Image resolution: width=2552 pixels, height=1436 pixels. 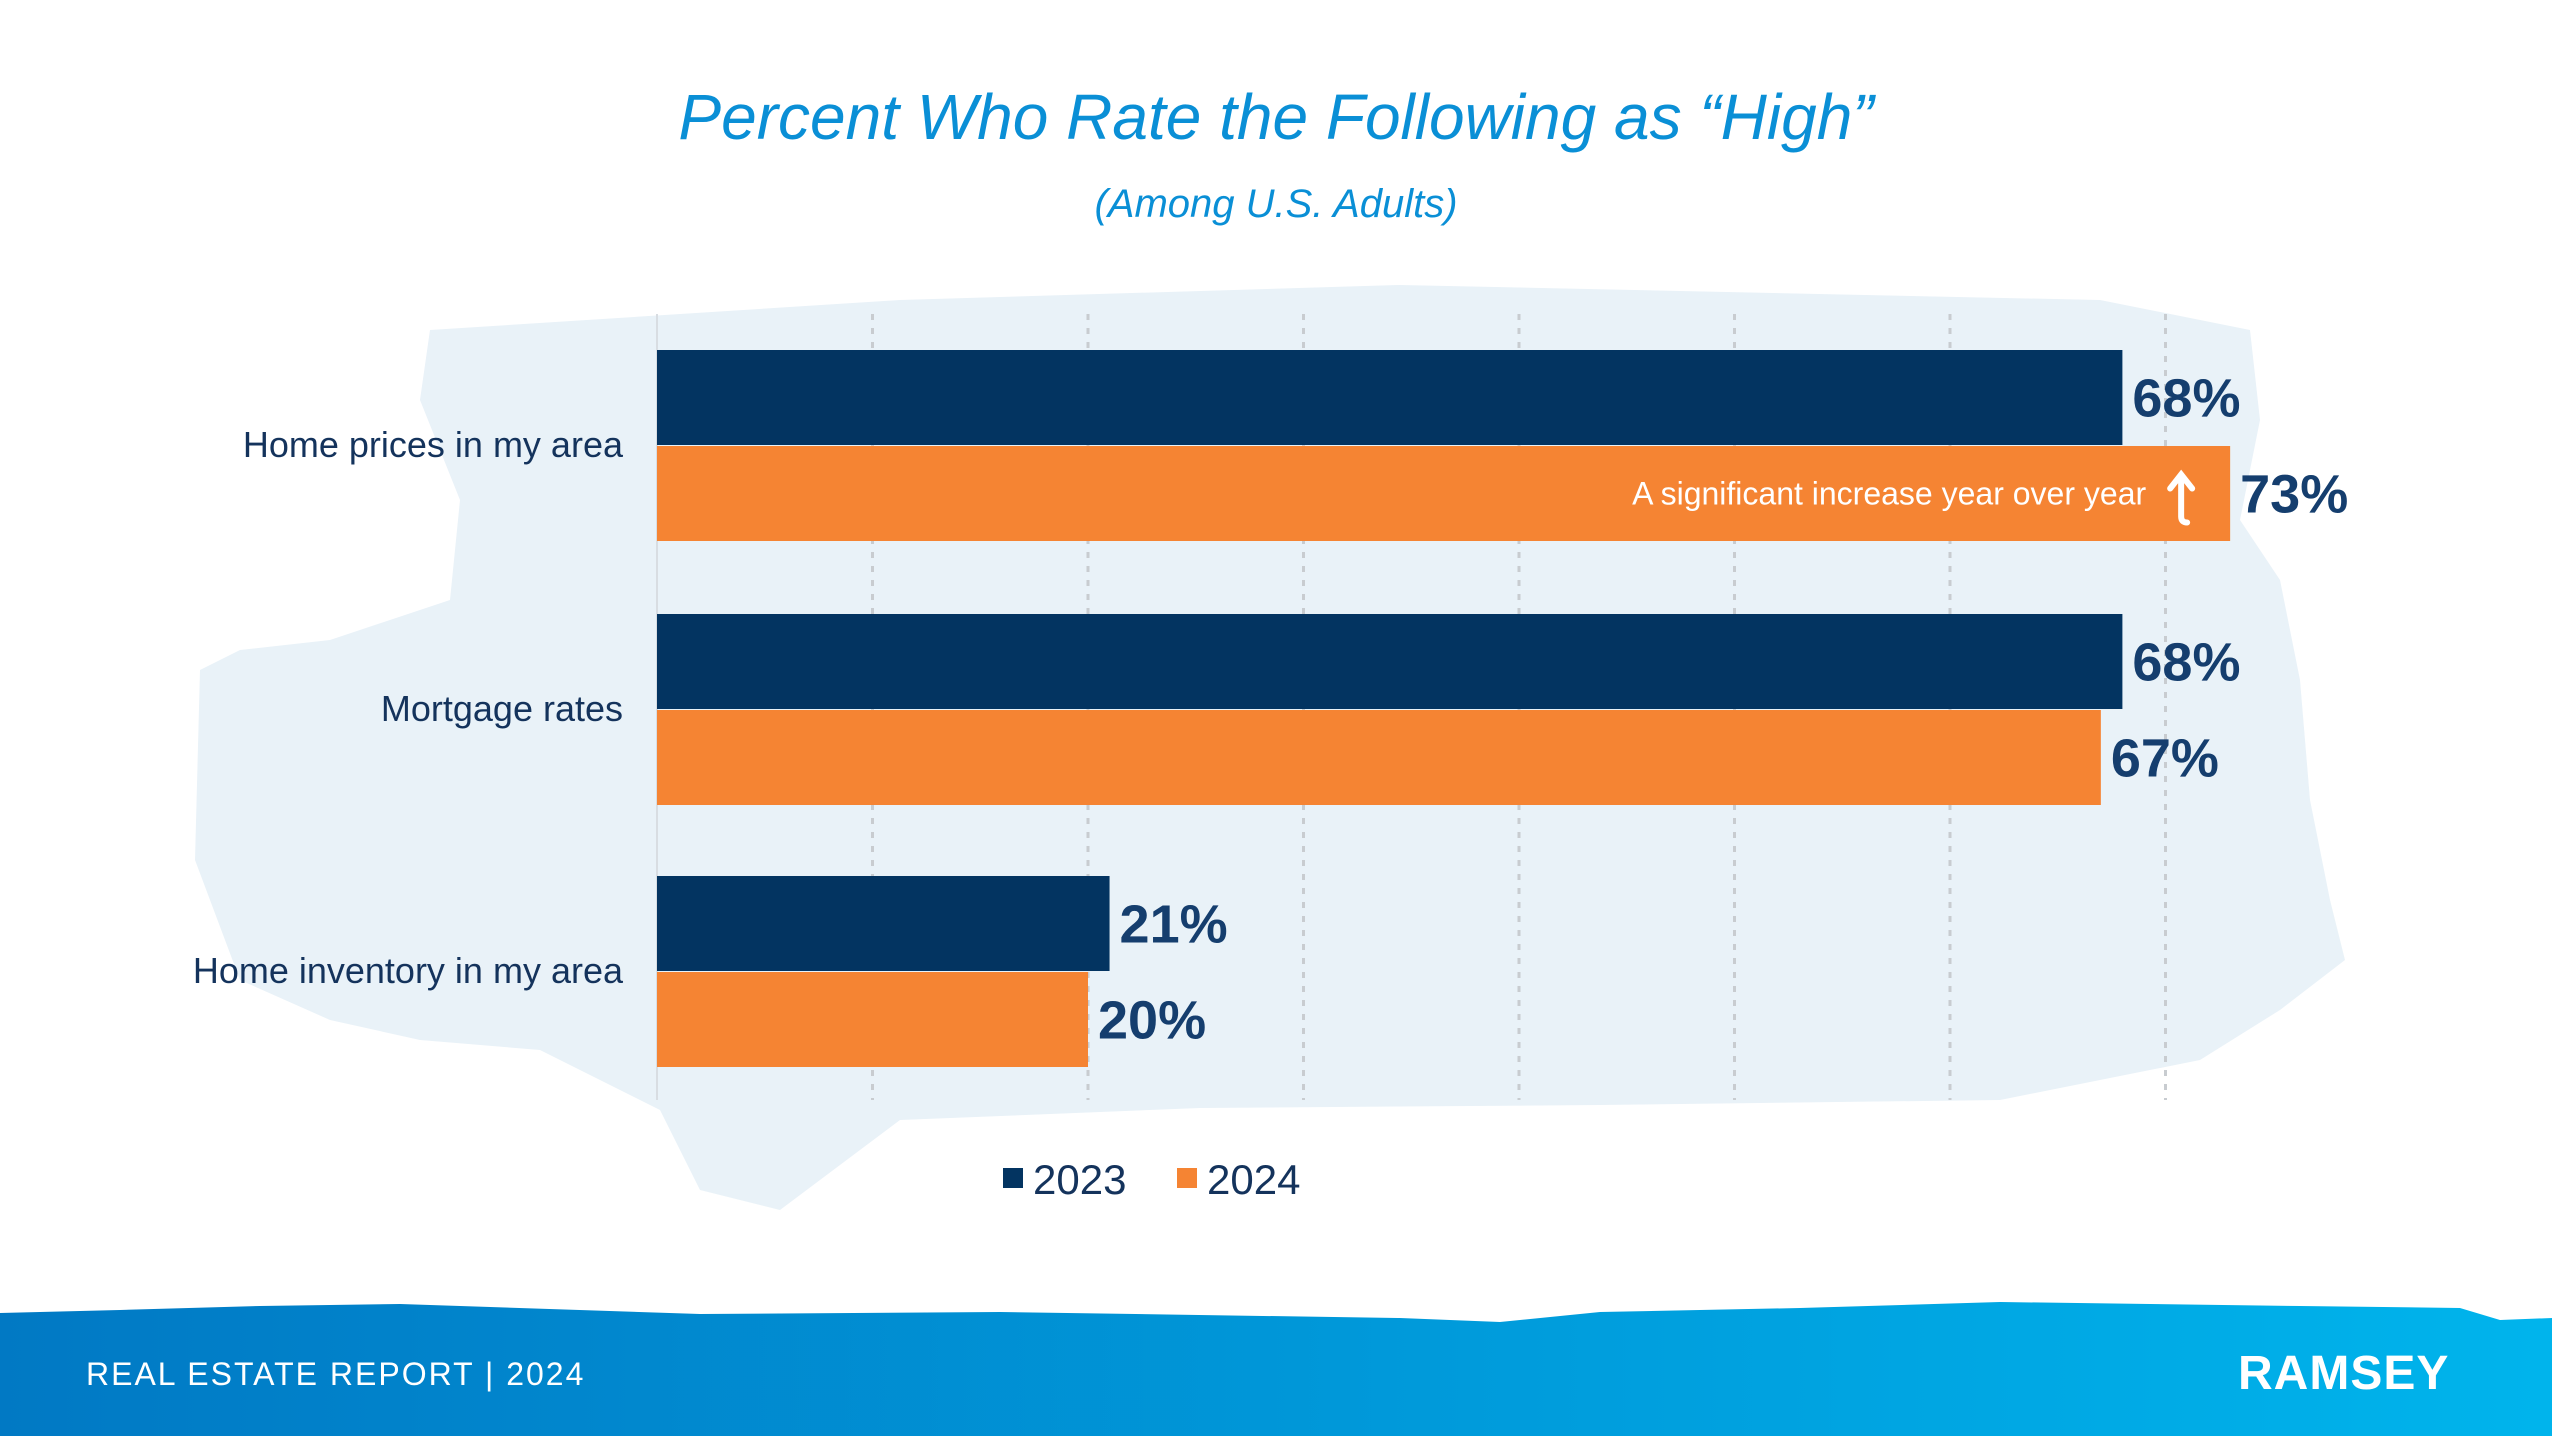 What do you see at coordinates (1276, 1369) in the screenshot?
I see `footer-band` at bounding box center [1276, 1369].